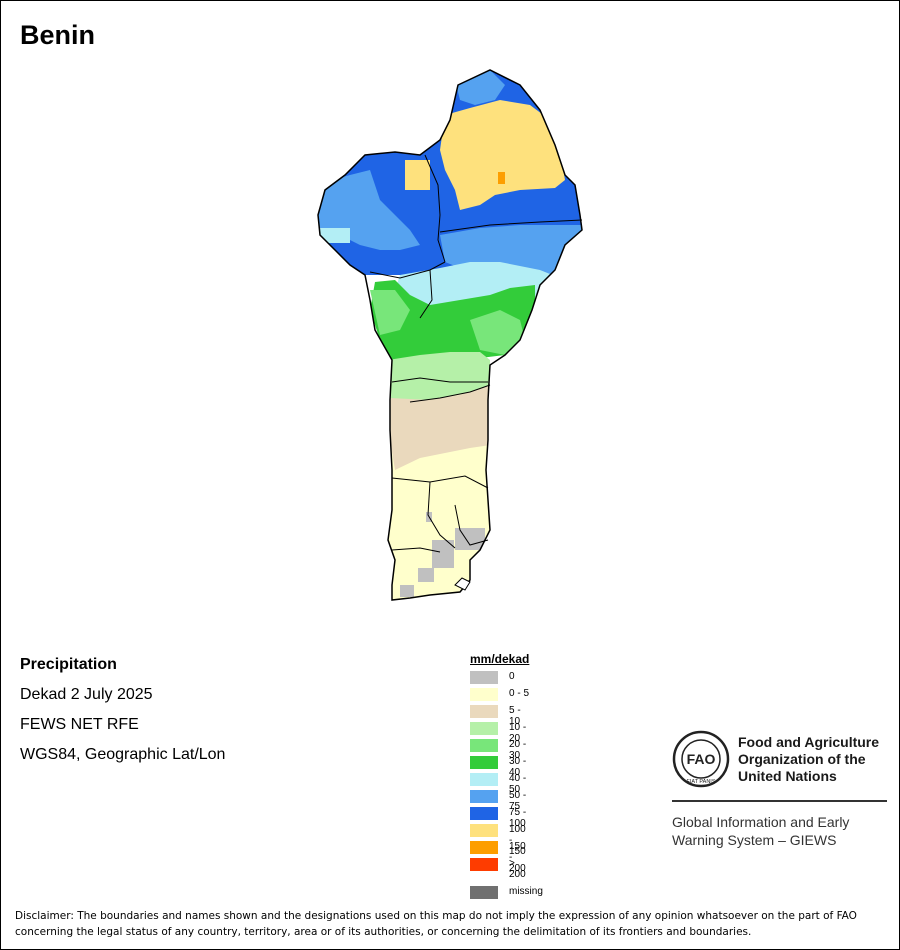 This screenshot has height=950, width=900. What do you see at coordinates (499, 817) in the screenshot?
I see `legend-item: 75 - 100` at bounding box center [499, 817].